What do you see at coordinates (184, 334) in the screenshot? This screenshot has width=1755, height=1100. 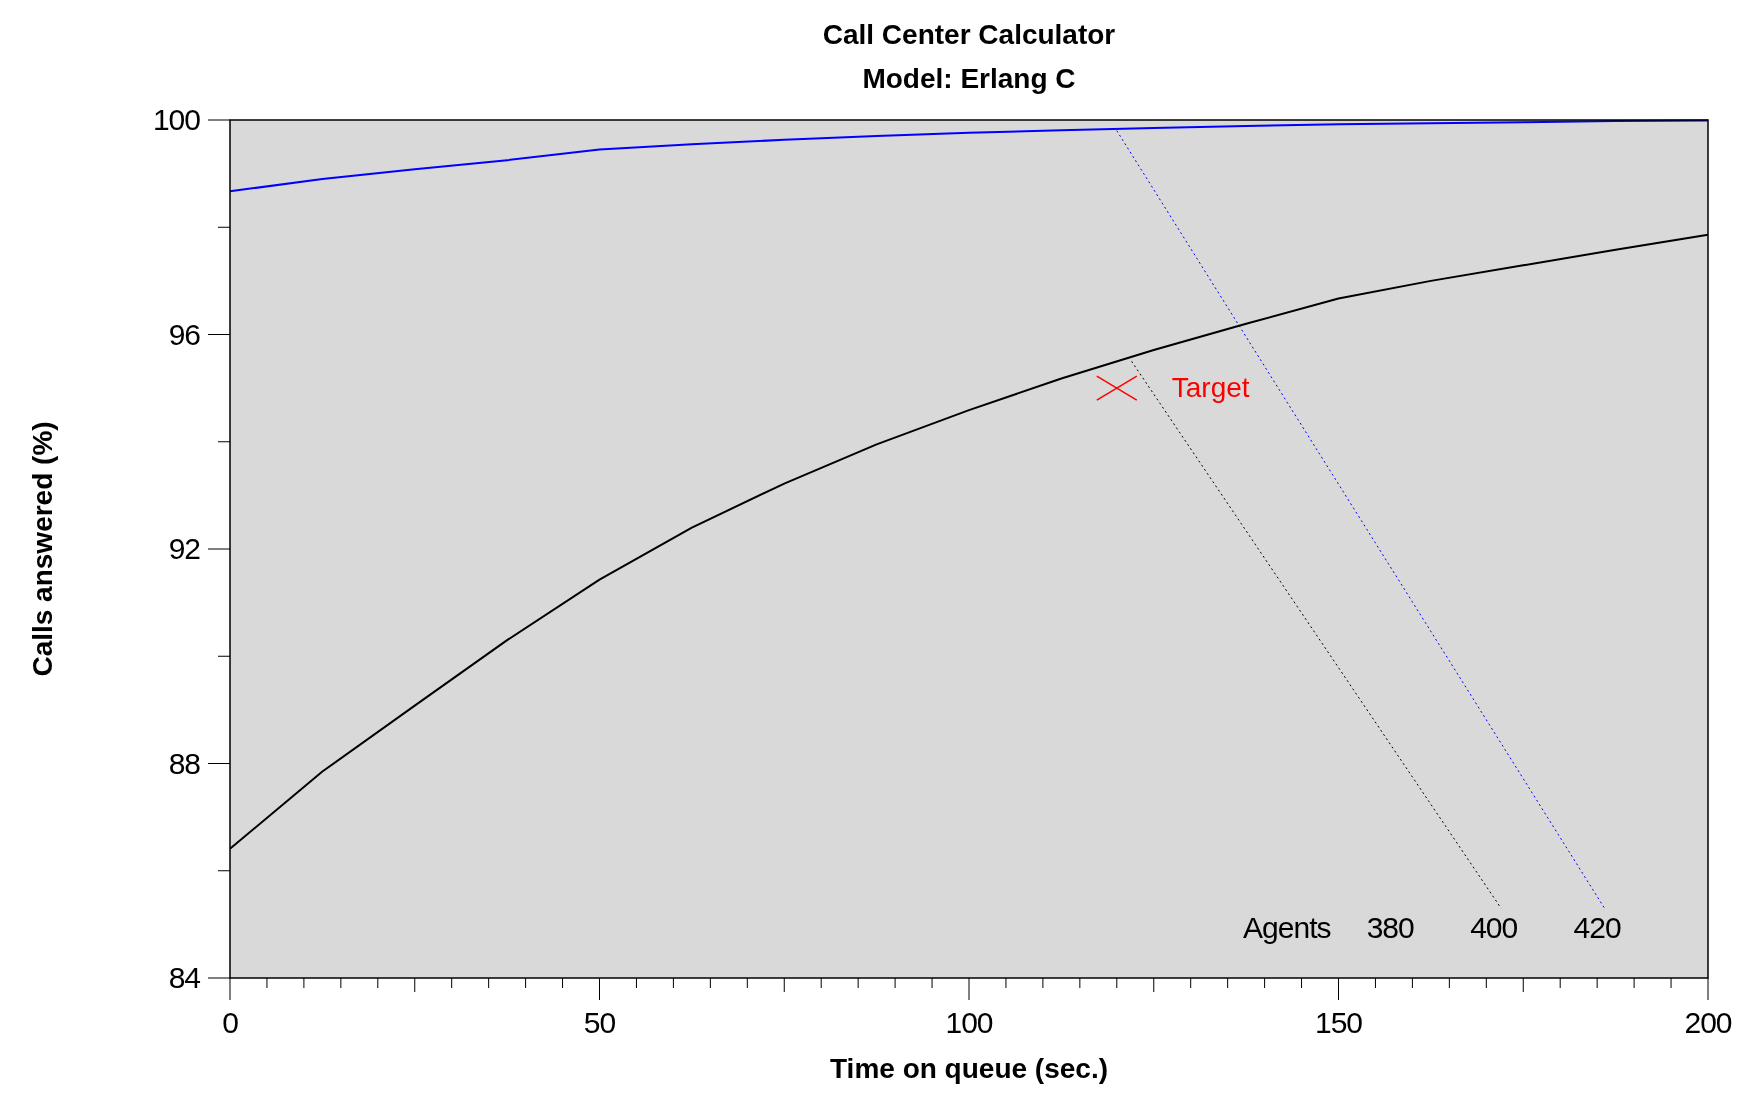 I see `y-tick-label: 96` at bounding box center [184, 334].